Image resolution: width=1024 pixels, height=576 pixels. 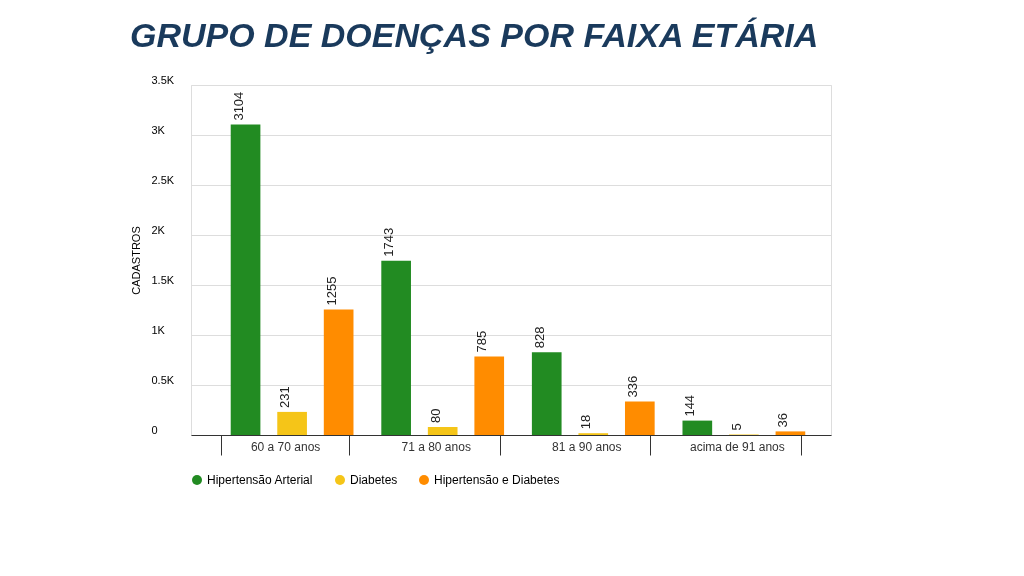 I want to click on legend-label: Hipertensão Arterial, so click(x=260, y=480).